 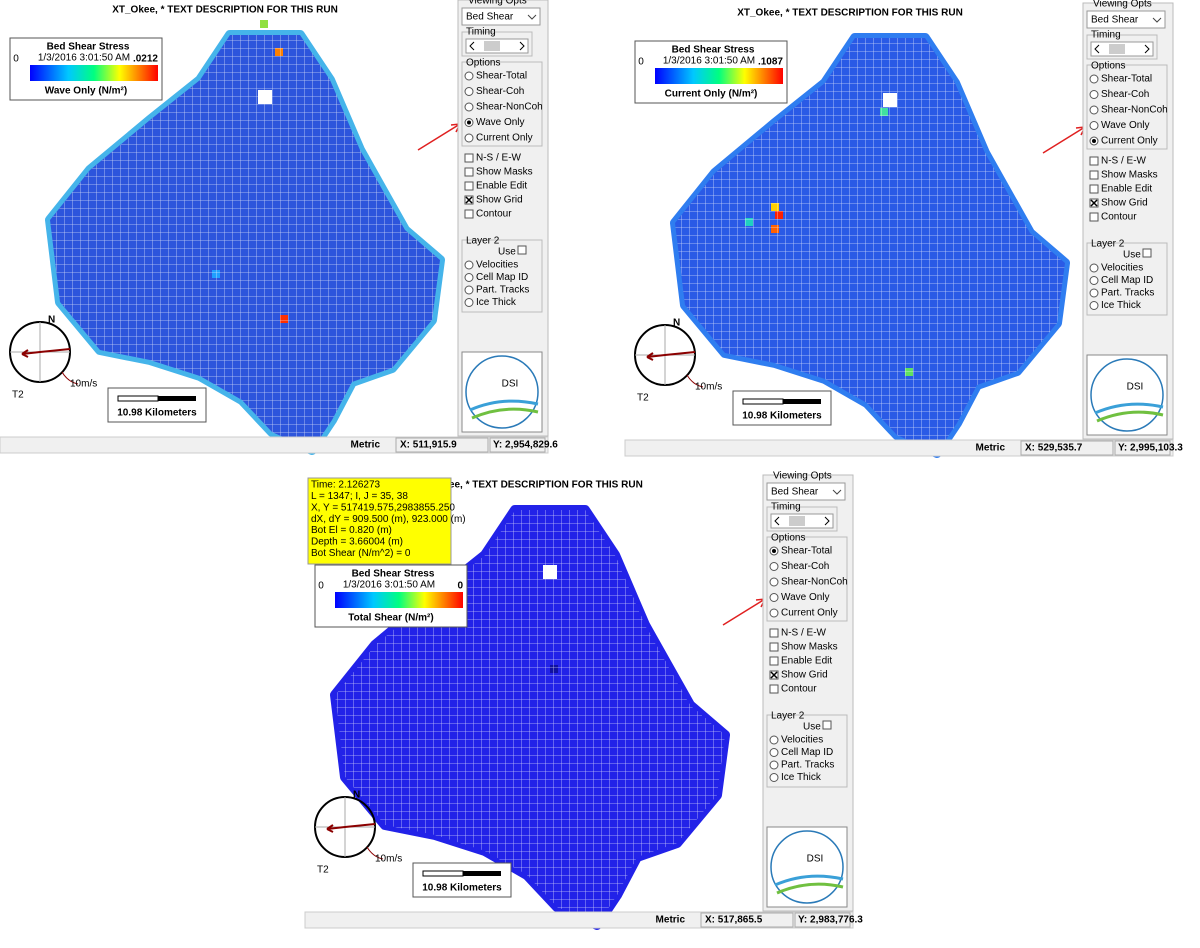 What do you see at coordinates (805, 597) in the screenshot?
I see `radio-label: Wave Only` at bounding box center [805, 597].